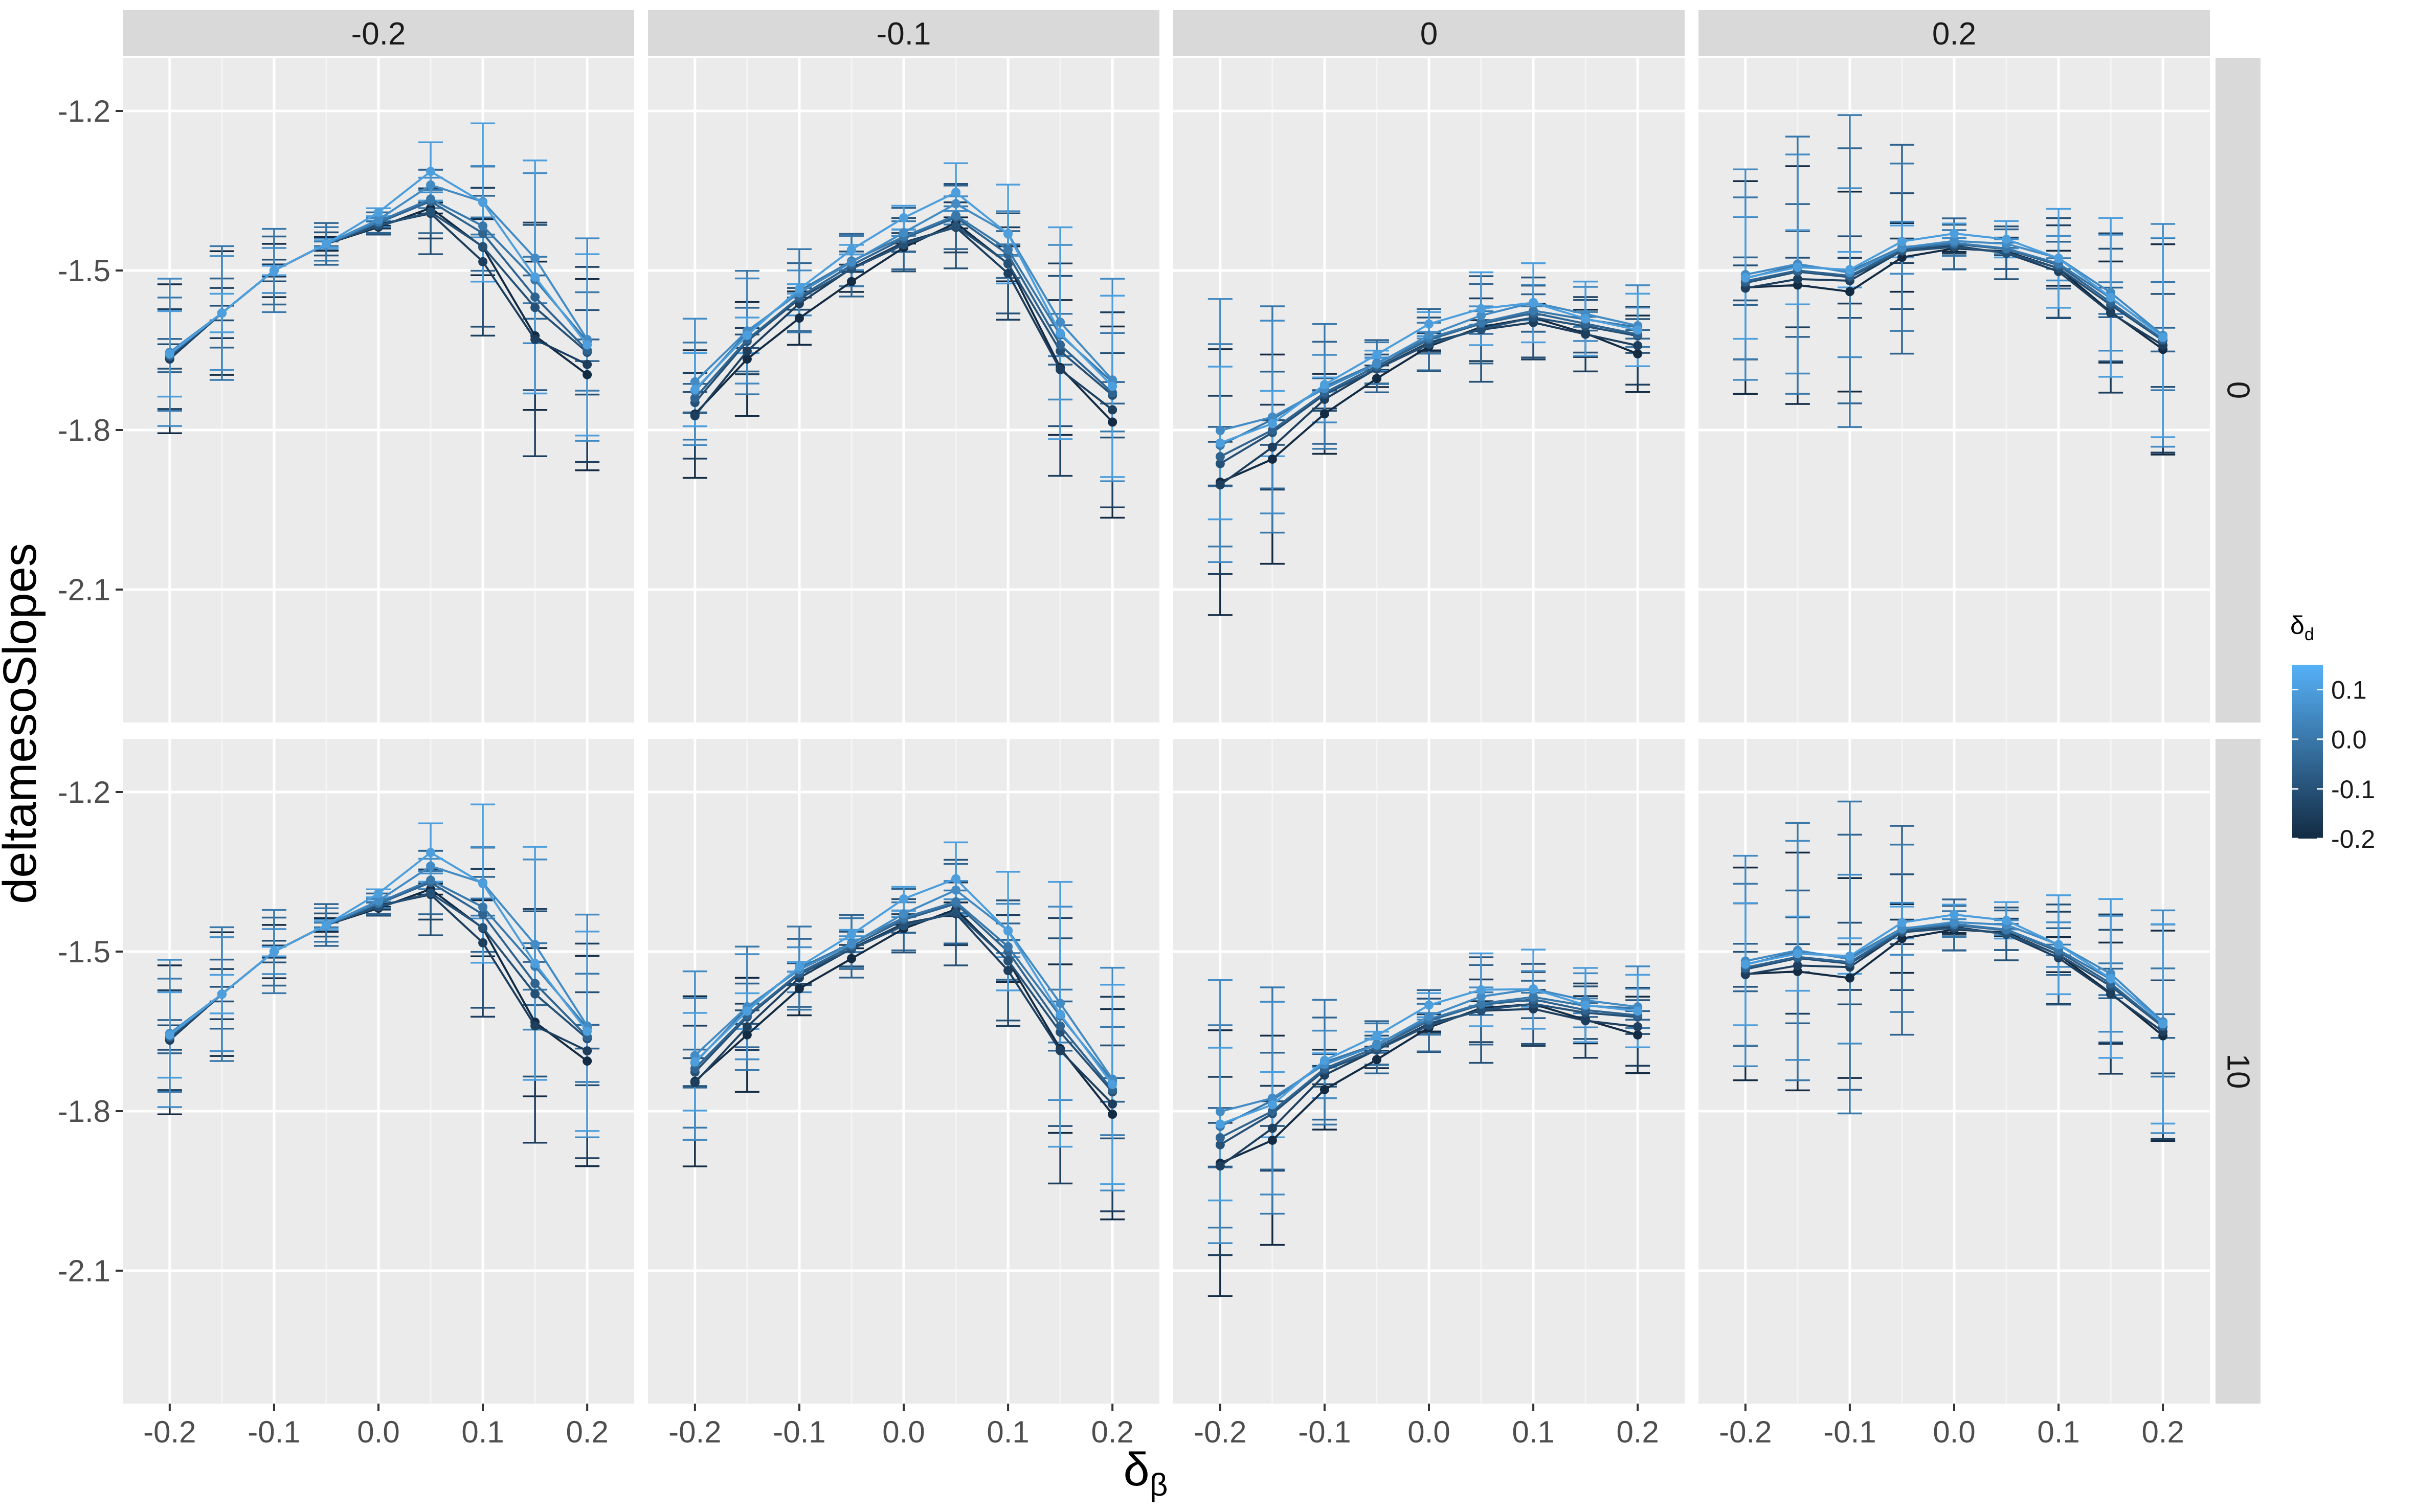 This screenshot has width=2416, height=1512. What do you see at coordinates (2349, 690) in the screenshot?
I see `legend-label: 0.1` at bounding box center [2349, 690].